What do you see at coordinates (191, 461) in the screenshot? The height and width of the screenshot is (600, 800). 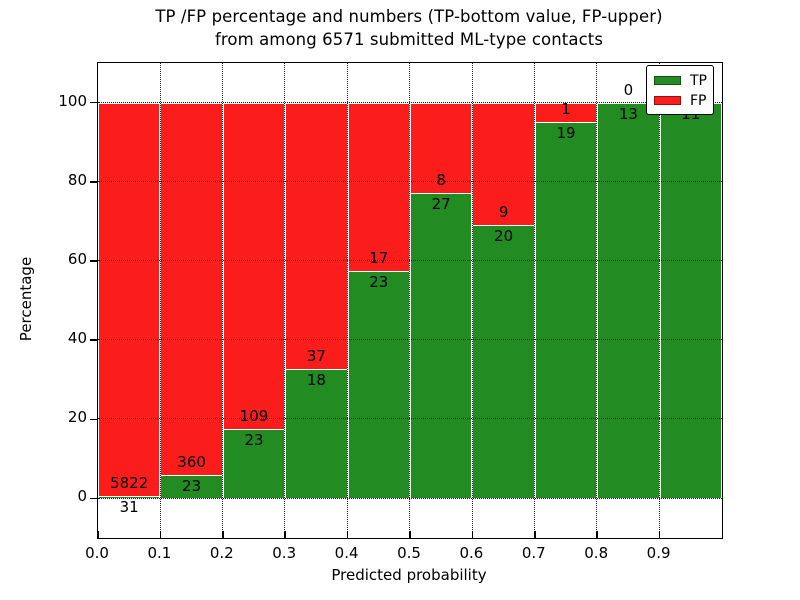 I see `fp-count-label: 360` at bounding box center [191, 461].